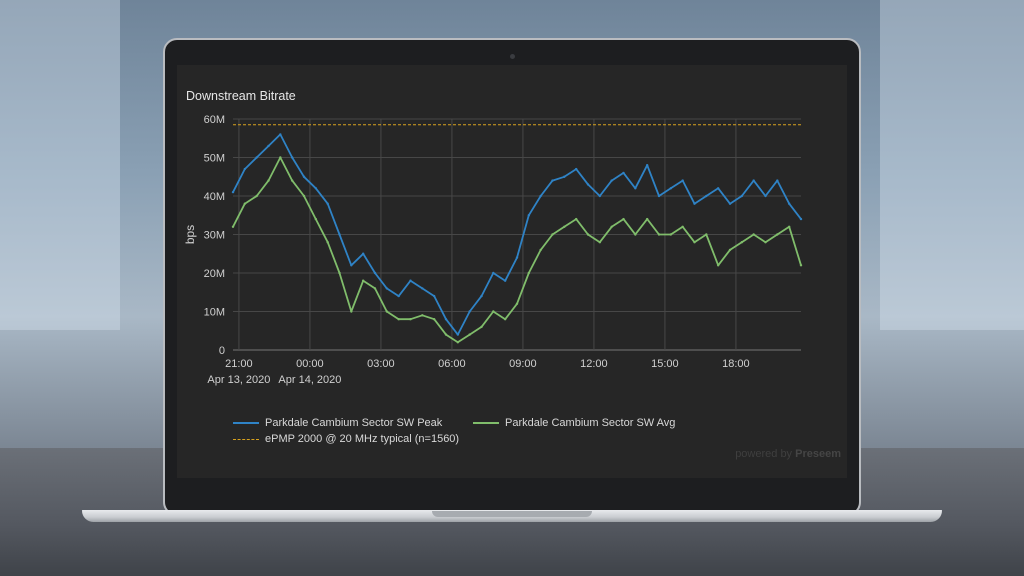  Describe the element at coordinates (512, 56) in the screenshot. I see `camera-icon` at that location.